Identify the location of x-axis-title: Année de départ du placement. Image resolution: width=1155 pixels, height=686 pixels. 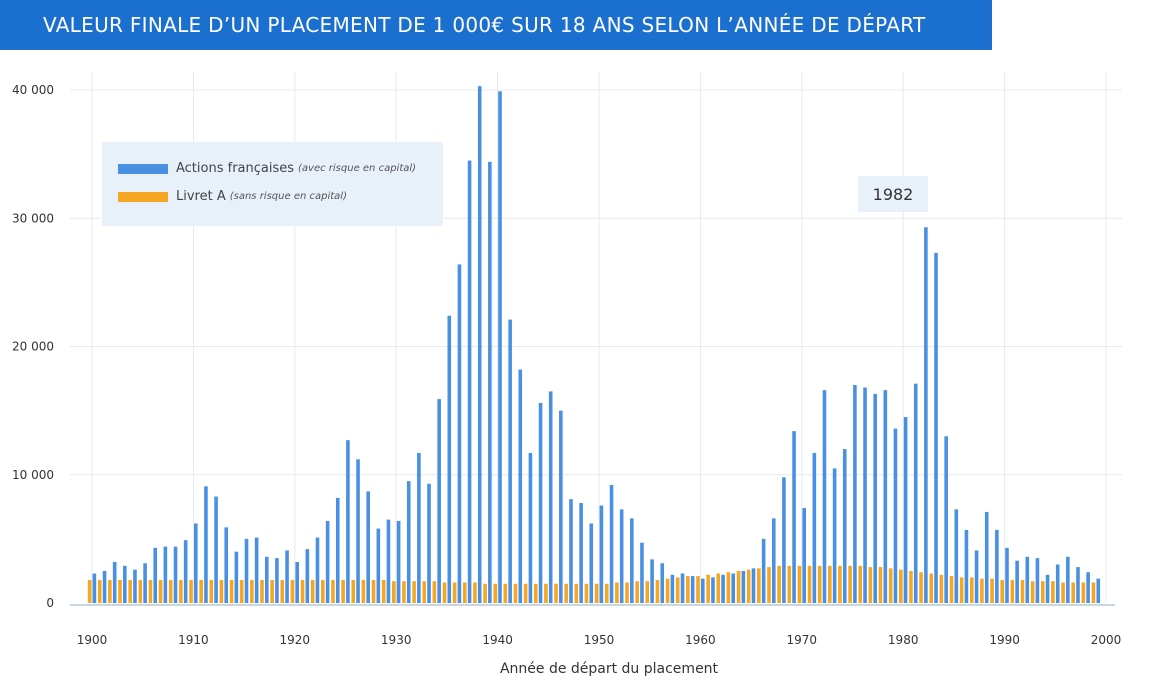
(609, 669).